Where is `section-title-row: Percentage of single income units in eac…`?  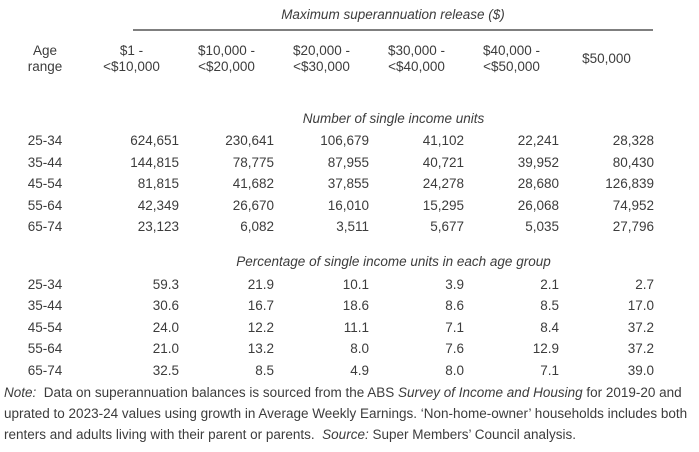 section-title-row: Percentage of single income units in eac… is located at coordinates (330, 262).